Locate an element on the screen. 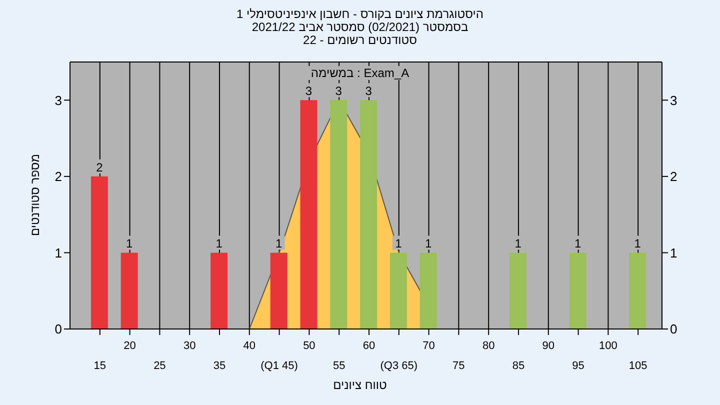 The width and height of the screenshot is (720, 405). y2-tick-label: 0 is located at coordinates (674, 329).